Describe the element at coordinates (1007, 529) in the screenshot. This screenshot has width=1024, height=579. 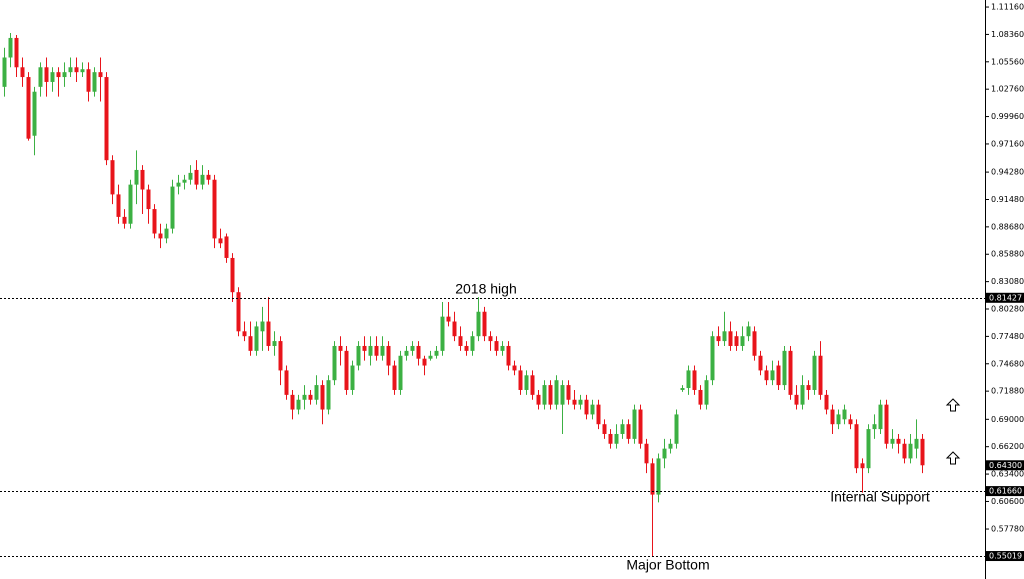
I see `y-tick-label: 0.57780` at that location.